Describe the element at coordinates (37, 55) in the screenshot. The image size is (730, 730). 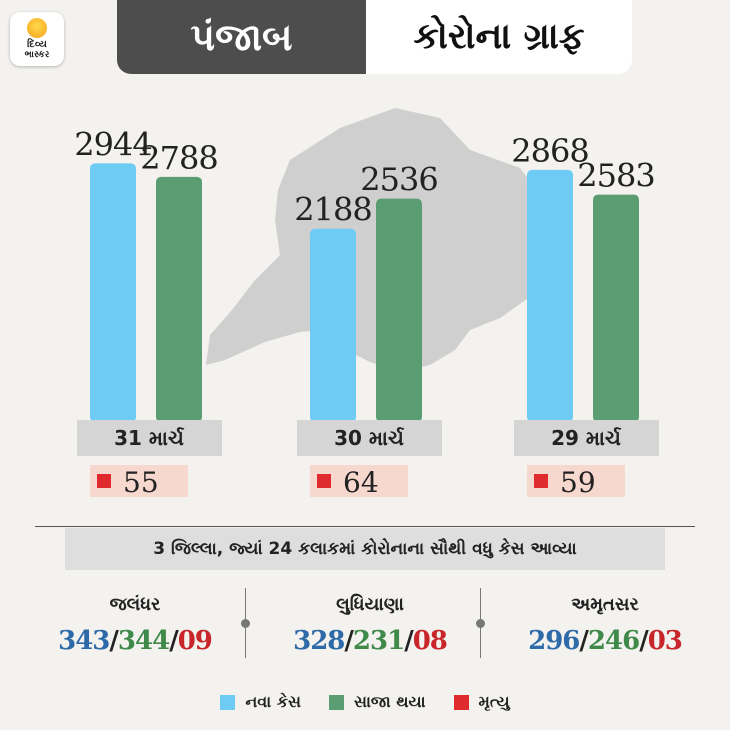
I see `logo-line-2: ભાસ્કર` at that location.